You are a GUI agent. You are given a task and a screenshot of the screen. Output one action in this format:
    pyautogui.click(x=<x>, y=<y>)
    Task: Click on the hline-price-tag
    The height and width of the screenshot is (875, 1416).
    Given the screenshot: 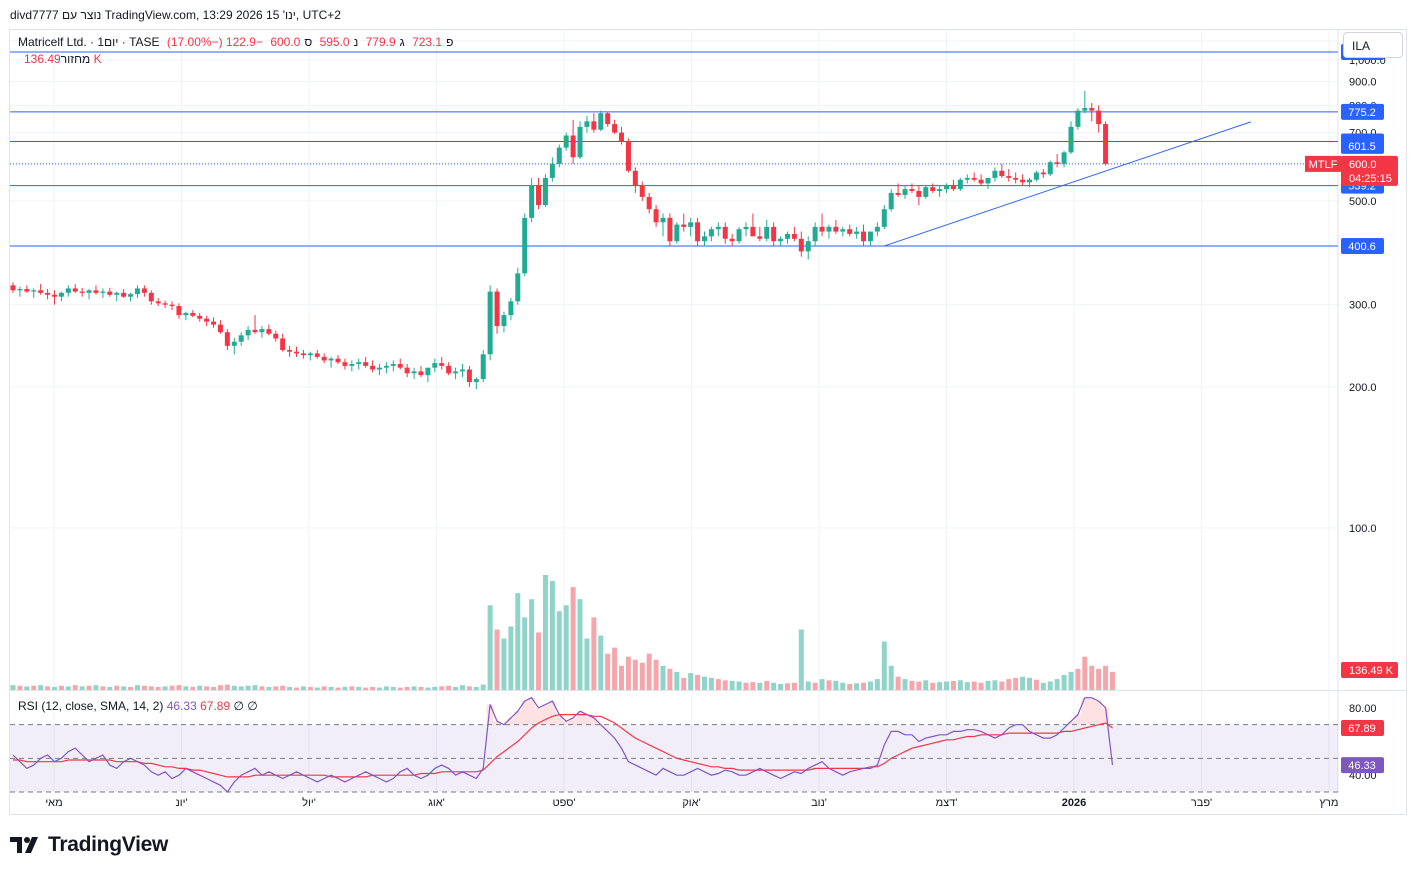 What is the action you would take?
    pyautogui.click(x=1362, y=245)
    